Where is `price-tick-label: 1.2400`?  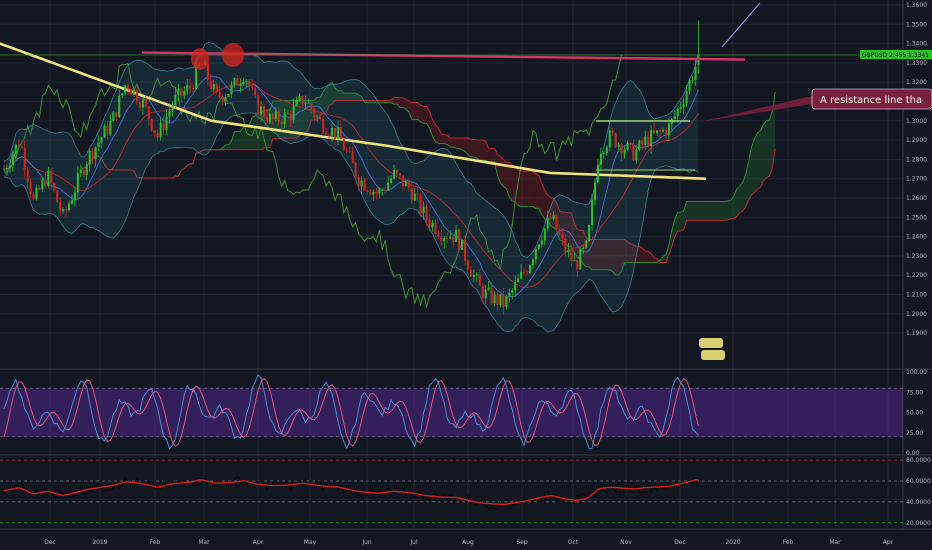 price-tick-label: 1.2400 is located at coordinates (916, 237).